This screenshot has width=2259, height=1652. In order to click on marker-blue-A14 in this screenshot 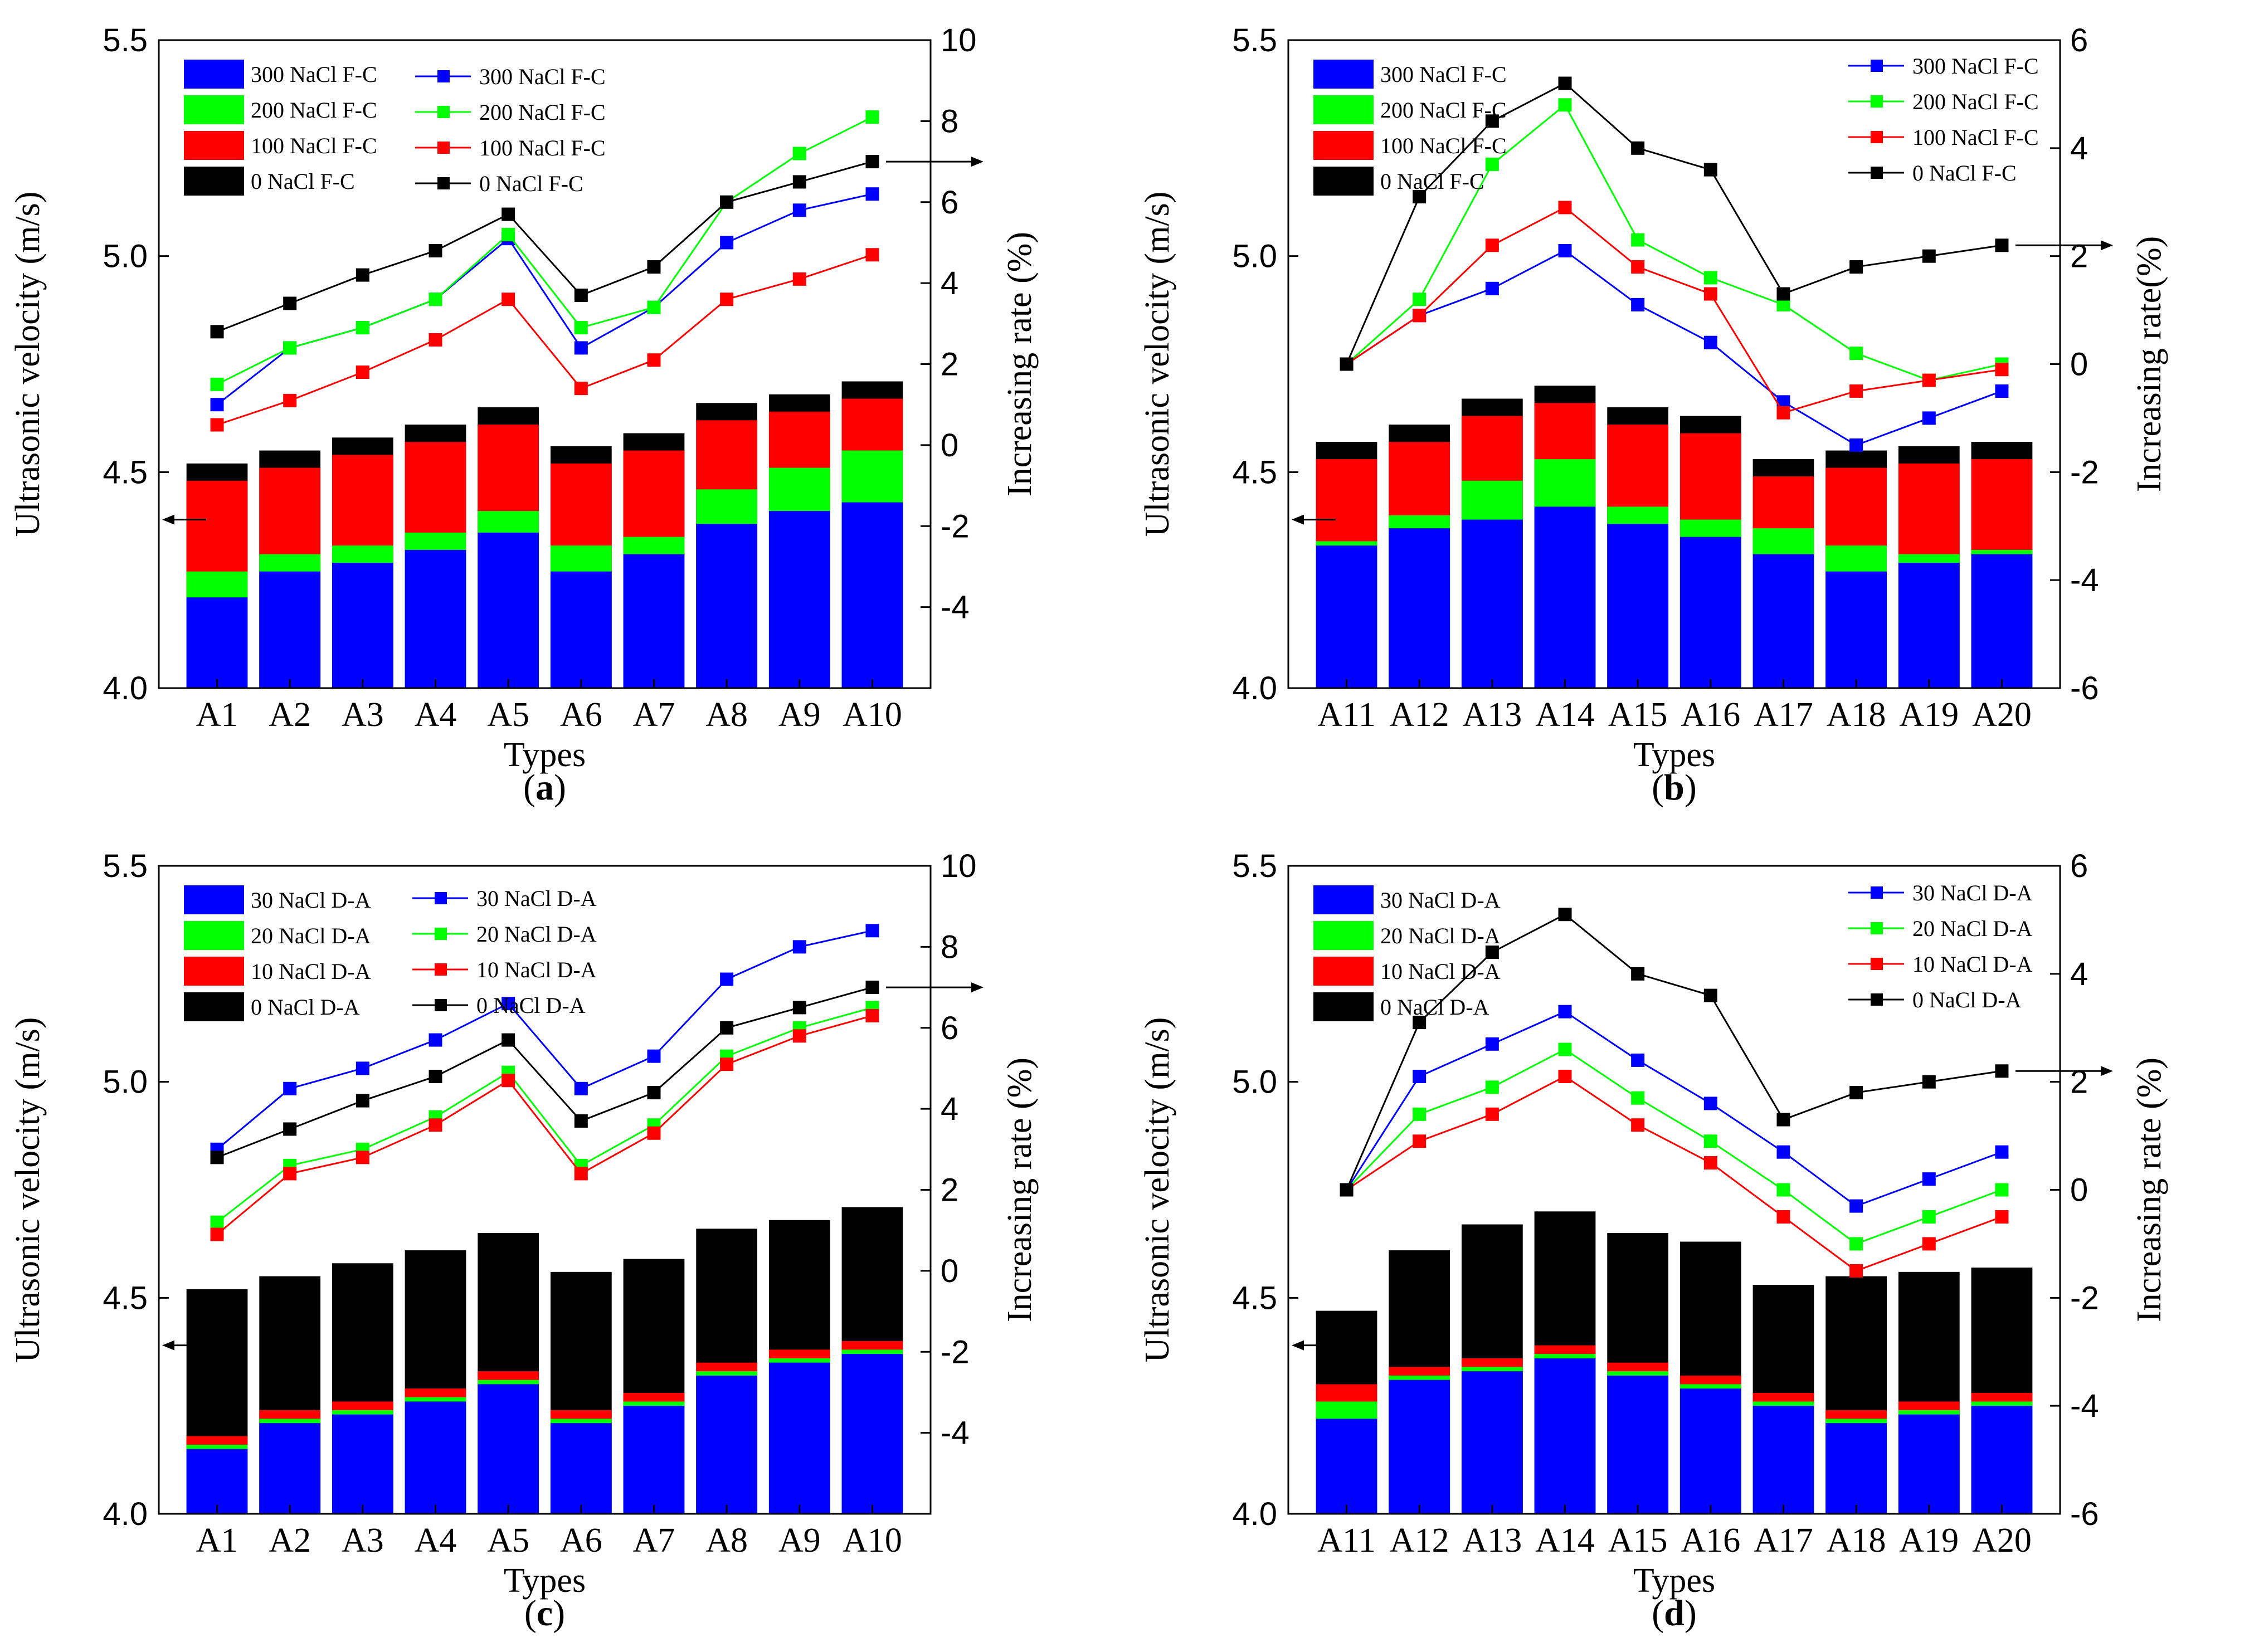, I will do `click(1565, 1012)`.